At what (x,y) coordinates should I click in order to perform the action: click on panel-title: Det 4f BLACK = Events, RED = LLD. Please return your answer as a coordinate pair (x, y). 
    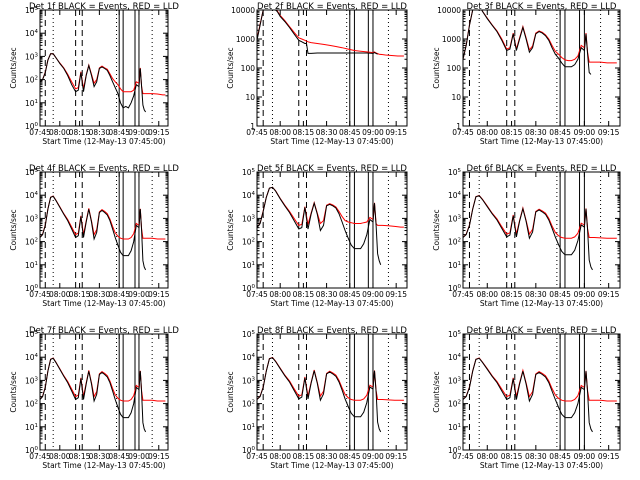
    Looking at the image, I should click on (104, 169).